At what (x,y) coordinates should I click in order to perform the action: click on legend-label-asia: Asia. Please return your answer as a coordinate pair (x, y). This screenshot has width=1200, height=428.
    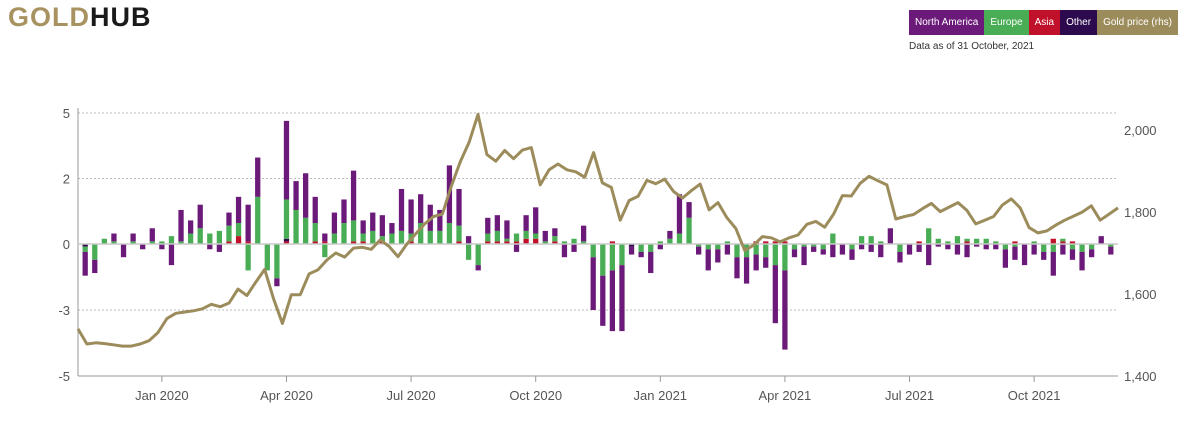
    Looking at the image, I should click on (1044, 22).